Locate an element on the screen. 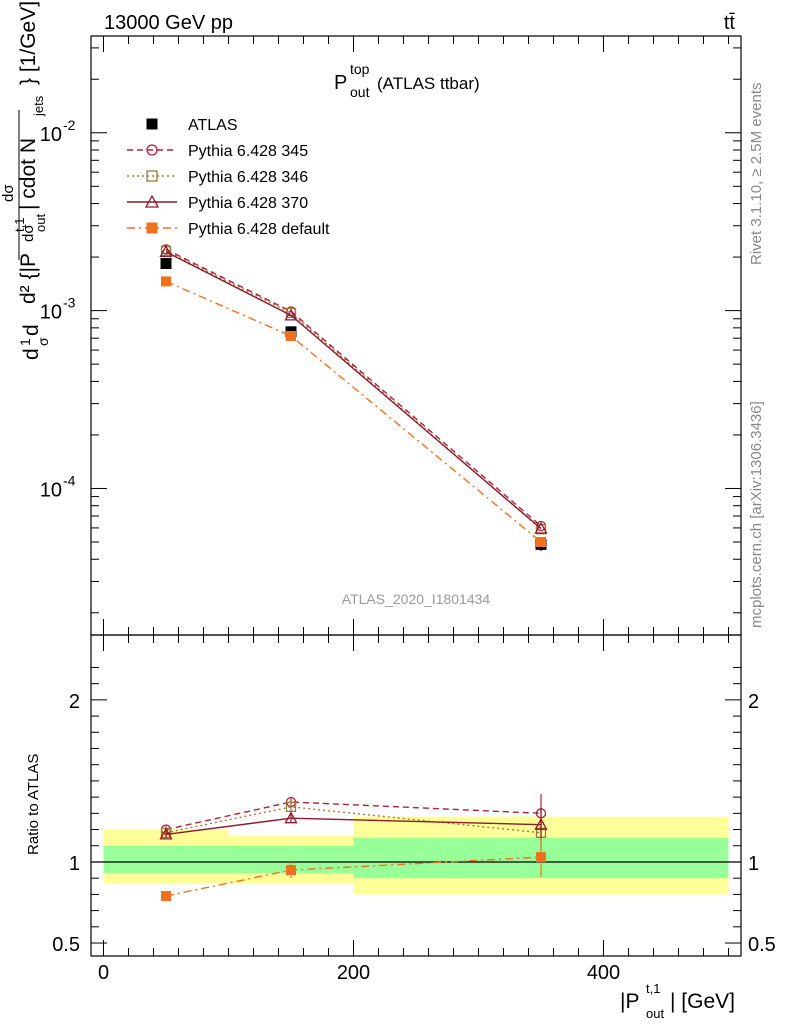 The width and height of the screenshot is (786, 1024). title-sub: out is located at coordinates (360, 92).